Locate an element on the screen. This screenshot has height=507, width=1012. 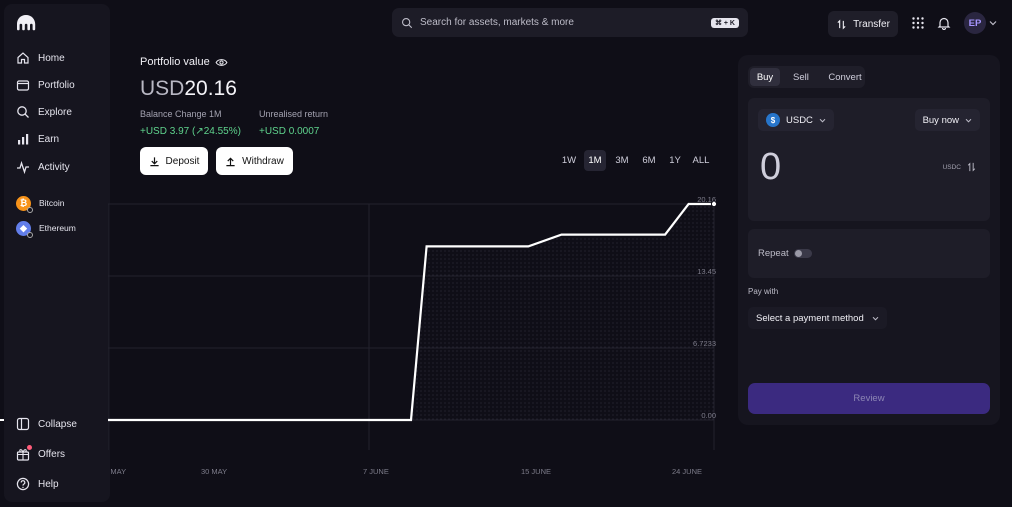
sidebar-item-label: Explore is located at coordinates (55, 112).